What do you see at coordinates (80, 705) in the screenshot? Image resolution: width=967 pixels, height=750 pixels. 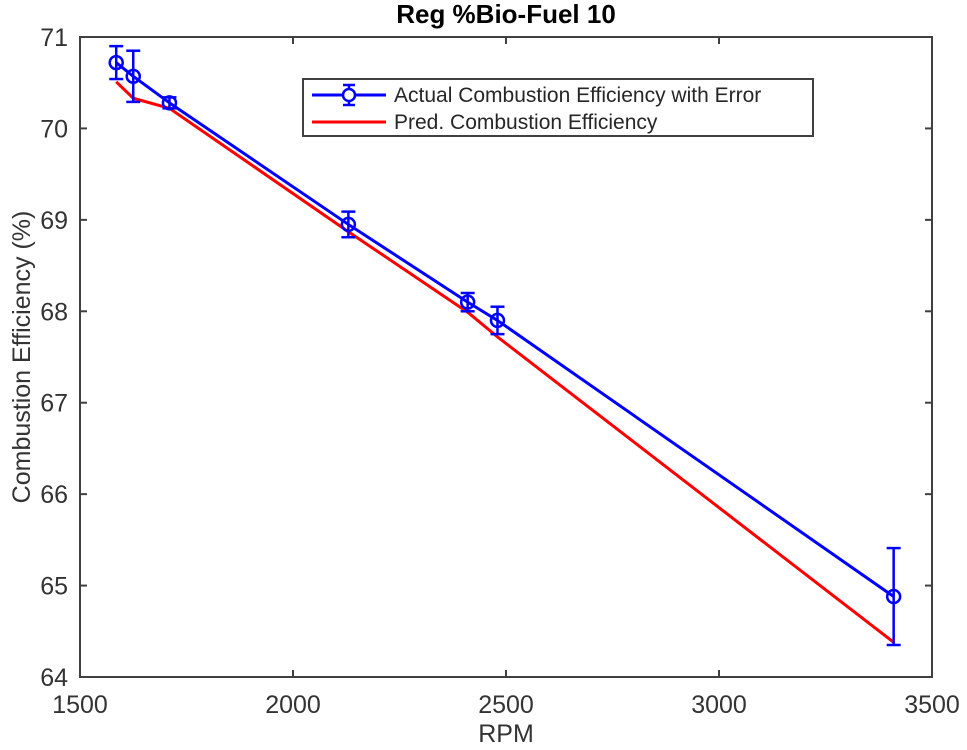 I see `x-tick-label: 1500` at bounding box center [80, 705].